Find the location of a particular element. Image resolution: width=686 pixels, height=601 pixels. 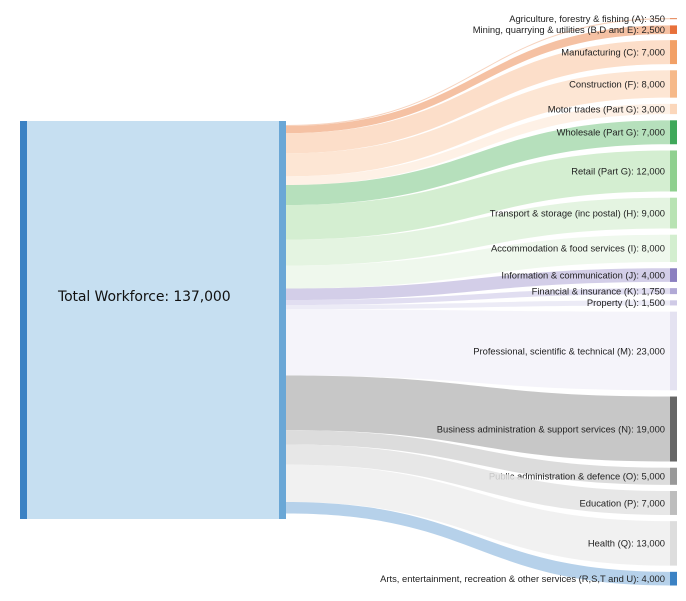

sector-label-9: Information & communication (J): 4,000 is located at coordinates (583, 274).